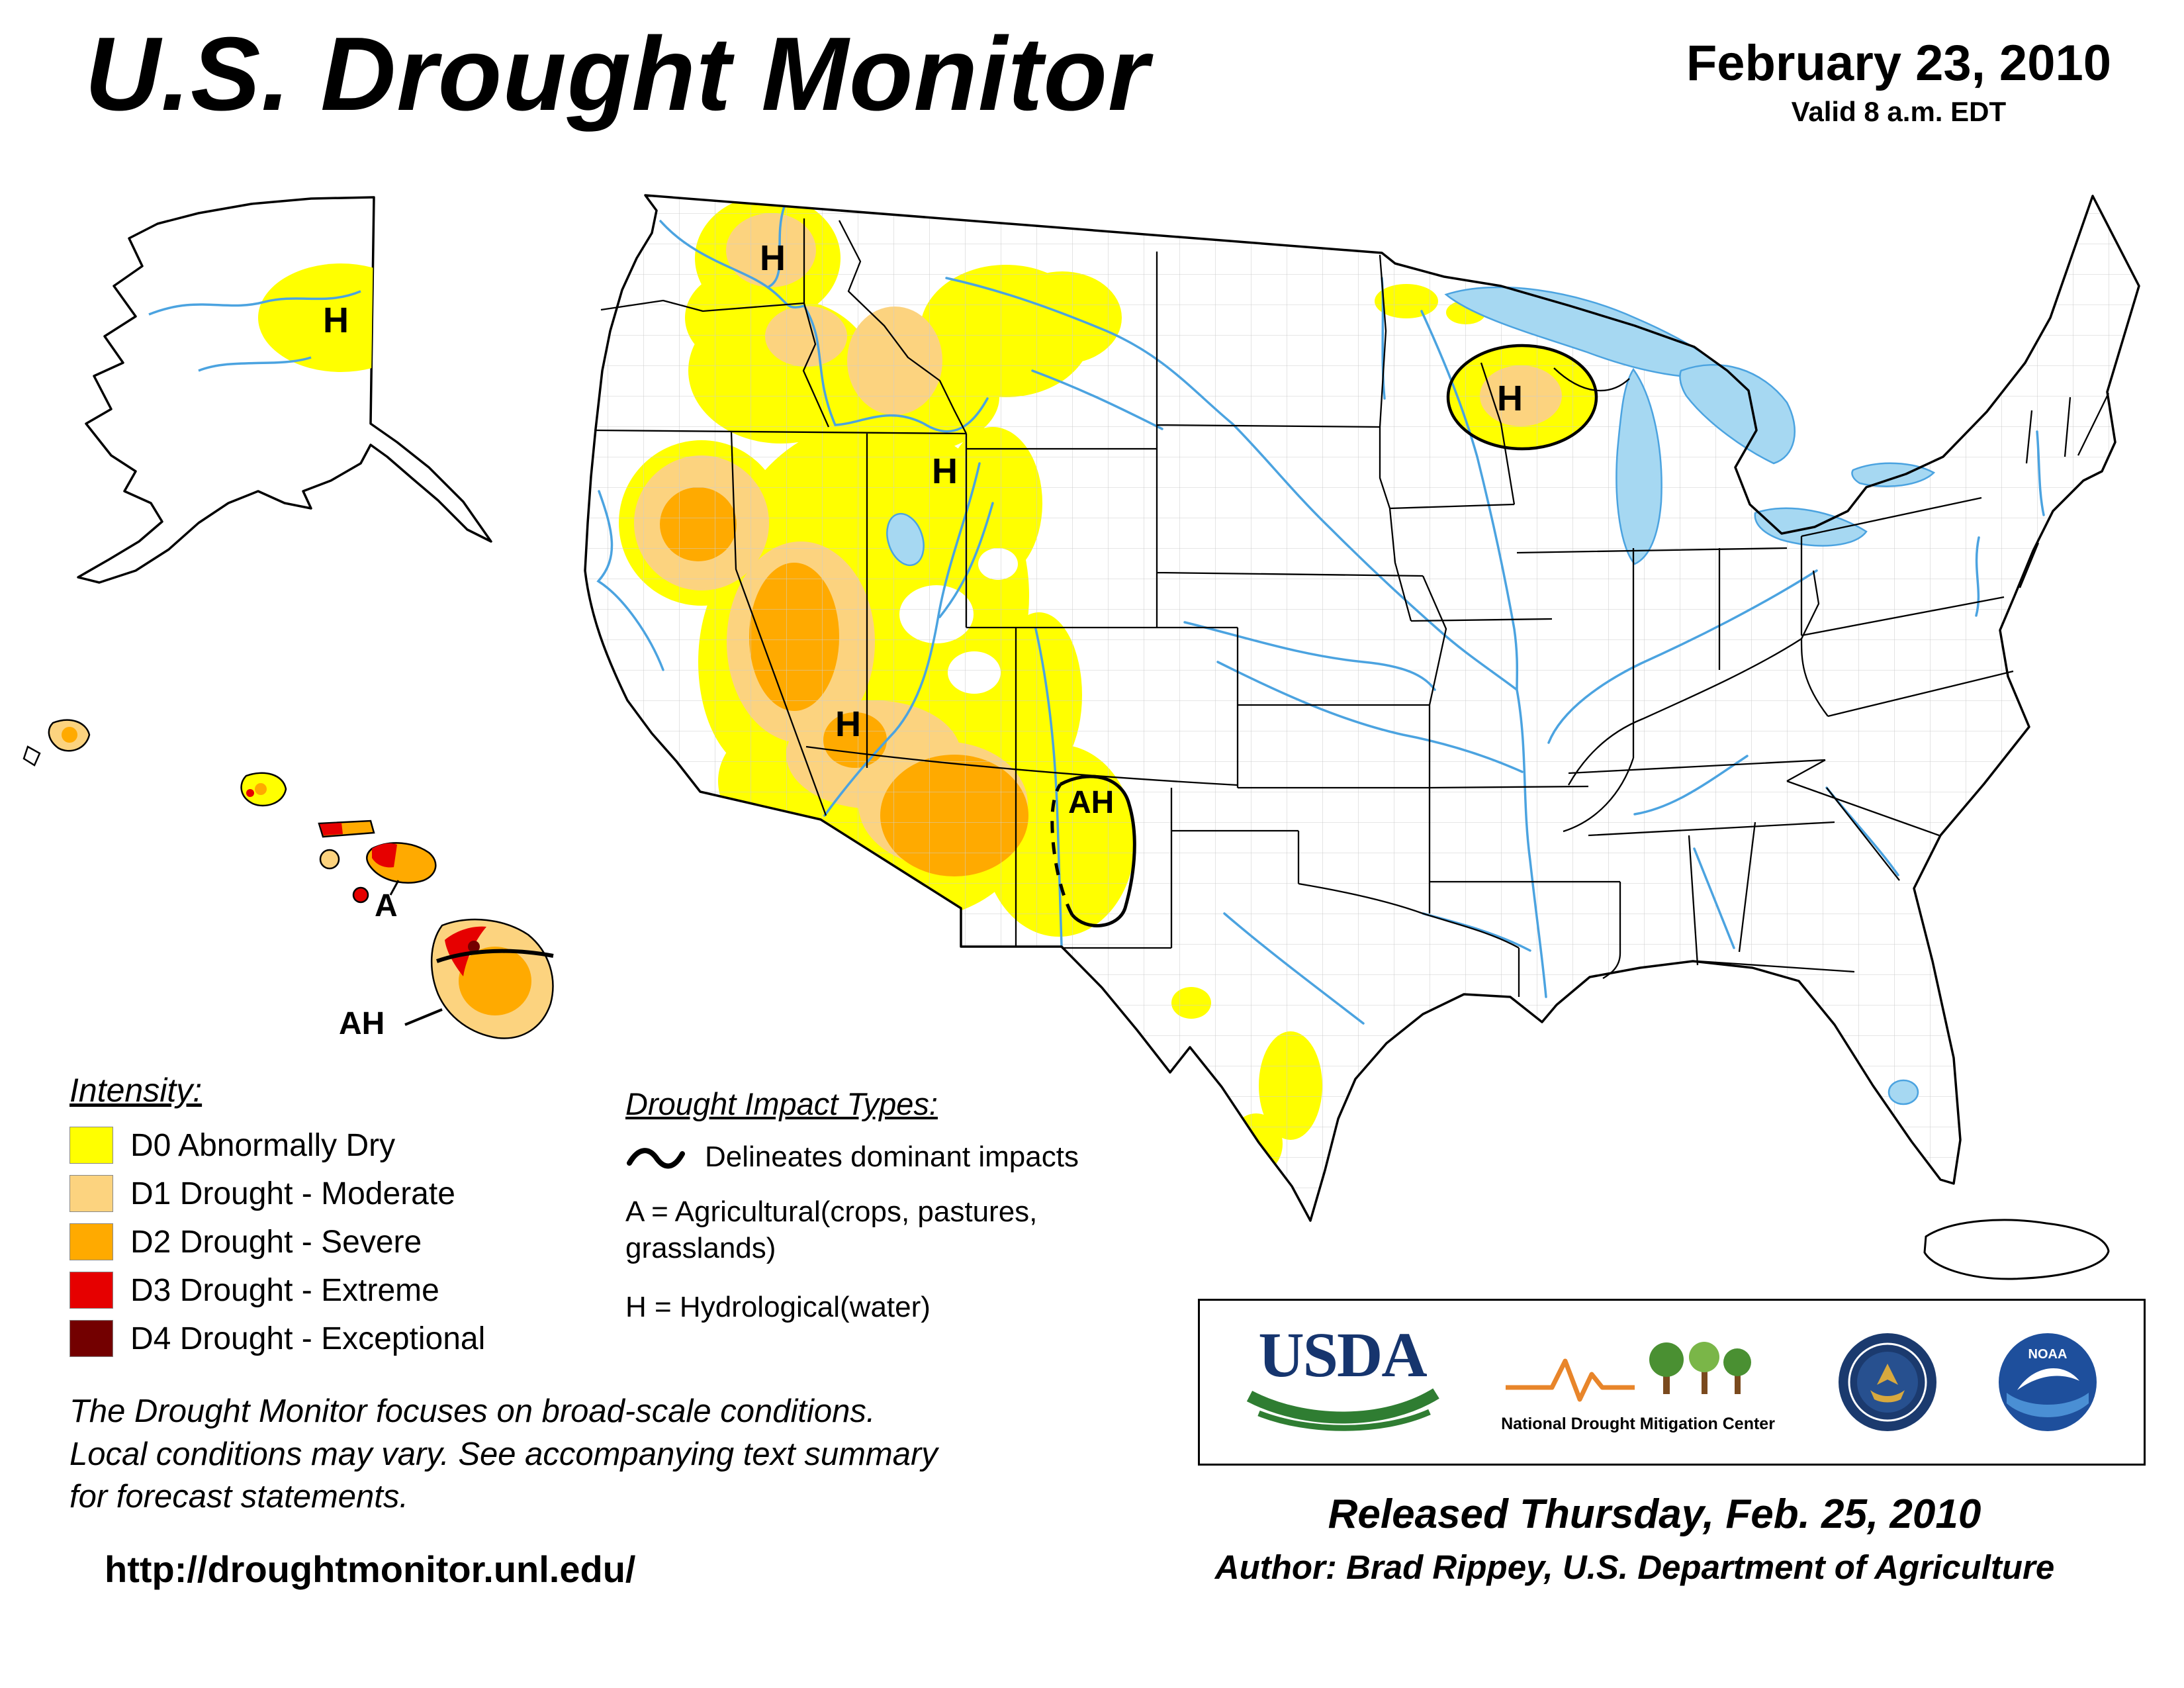  Describe the element at coordinates (945, 471) in the screenshot. I see `impact-label-h-idaho: H` at that location.